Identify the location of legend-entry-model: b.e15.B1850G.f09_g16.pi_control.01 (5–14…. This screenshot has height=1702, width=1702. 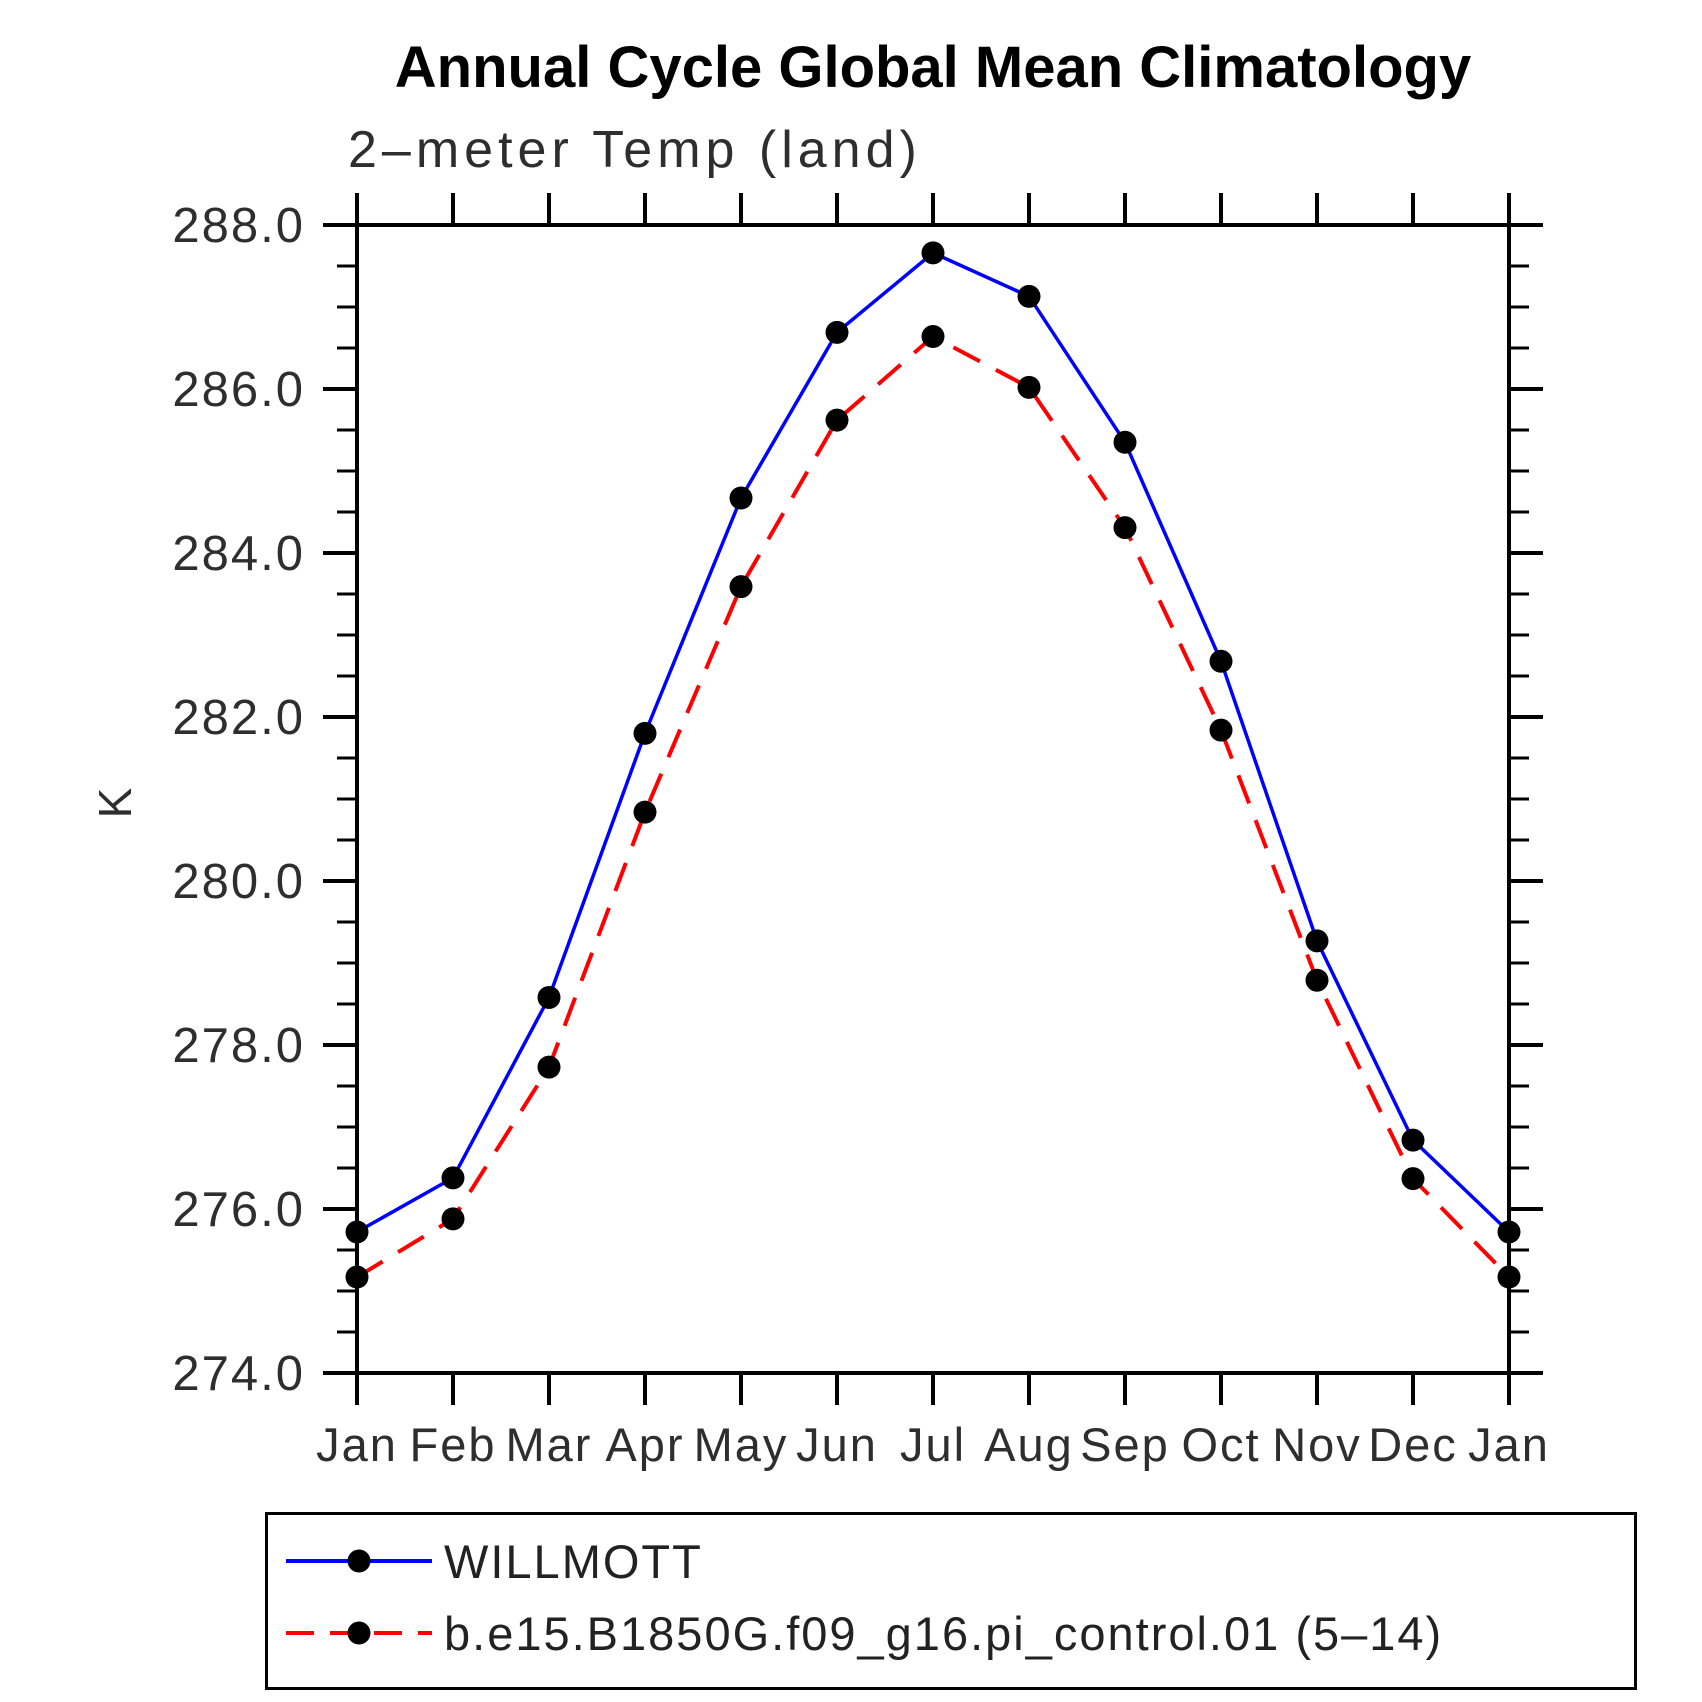
(863, 1633).